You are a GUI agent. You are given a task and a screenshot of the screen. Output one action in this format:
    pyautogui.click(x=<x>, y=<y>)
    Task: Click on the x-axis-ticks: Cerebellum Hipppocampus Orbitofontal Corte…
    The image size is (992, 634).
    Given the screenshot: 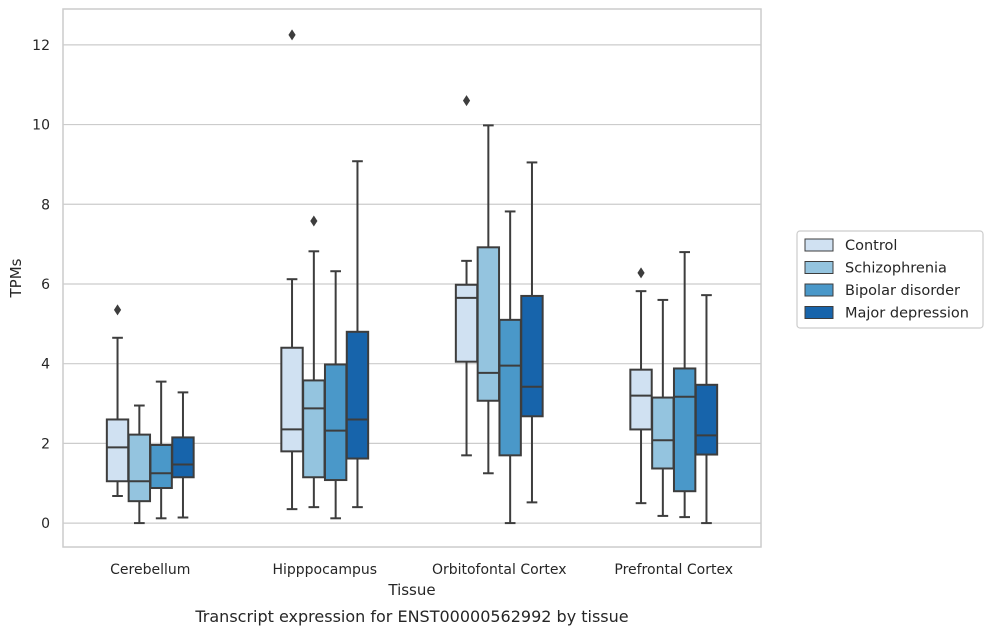 What is the action you would take?
    pyautogui.click(x=421, y=570)
    